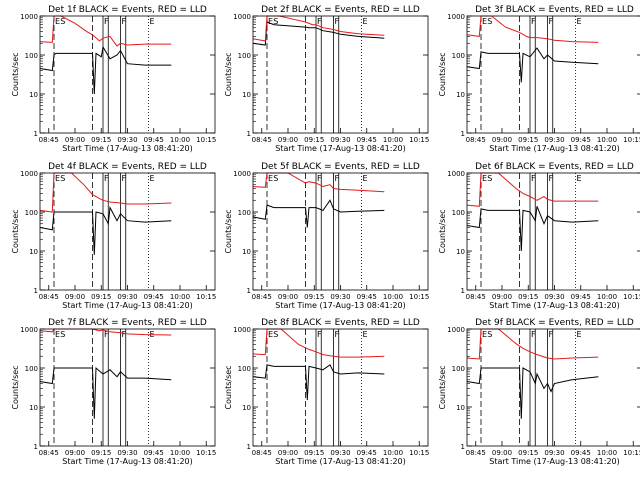 The width and height of the screenshot is (640, 480). I want to click on panel-title: Det 8f BLACK = Events, RED = LLD, so click(340, 323).